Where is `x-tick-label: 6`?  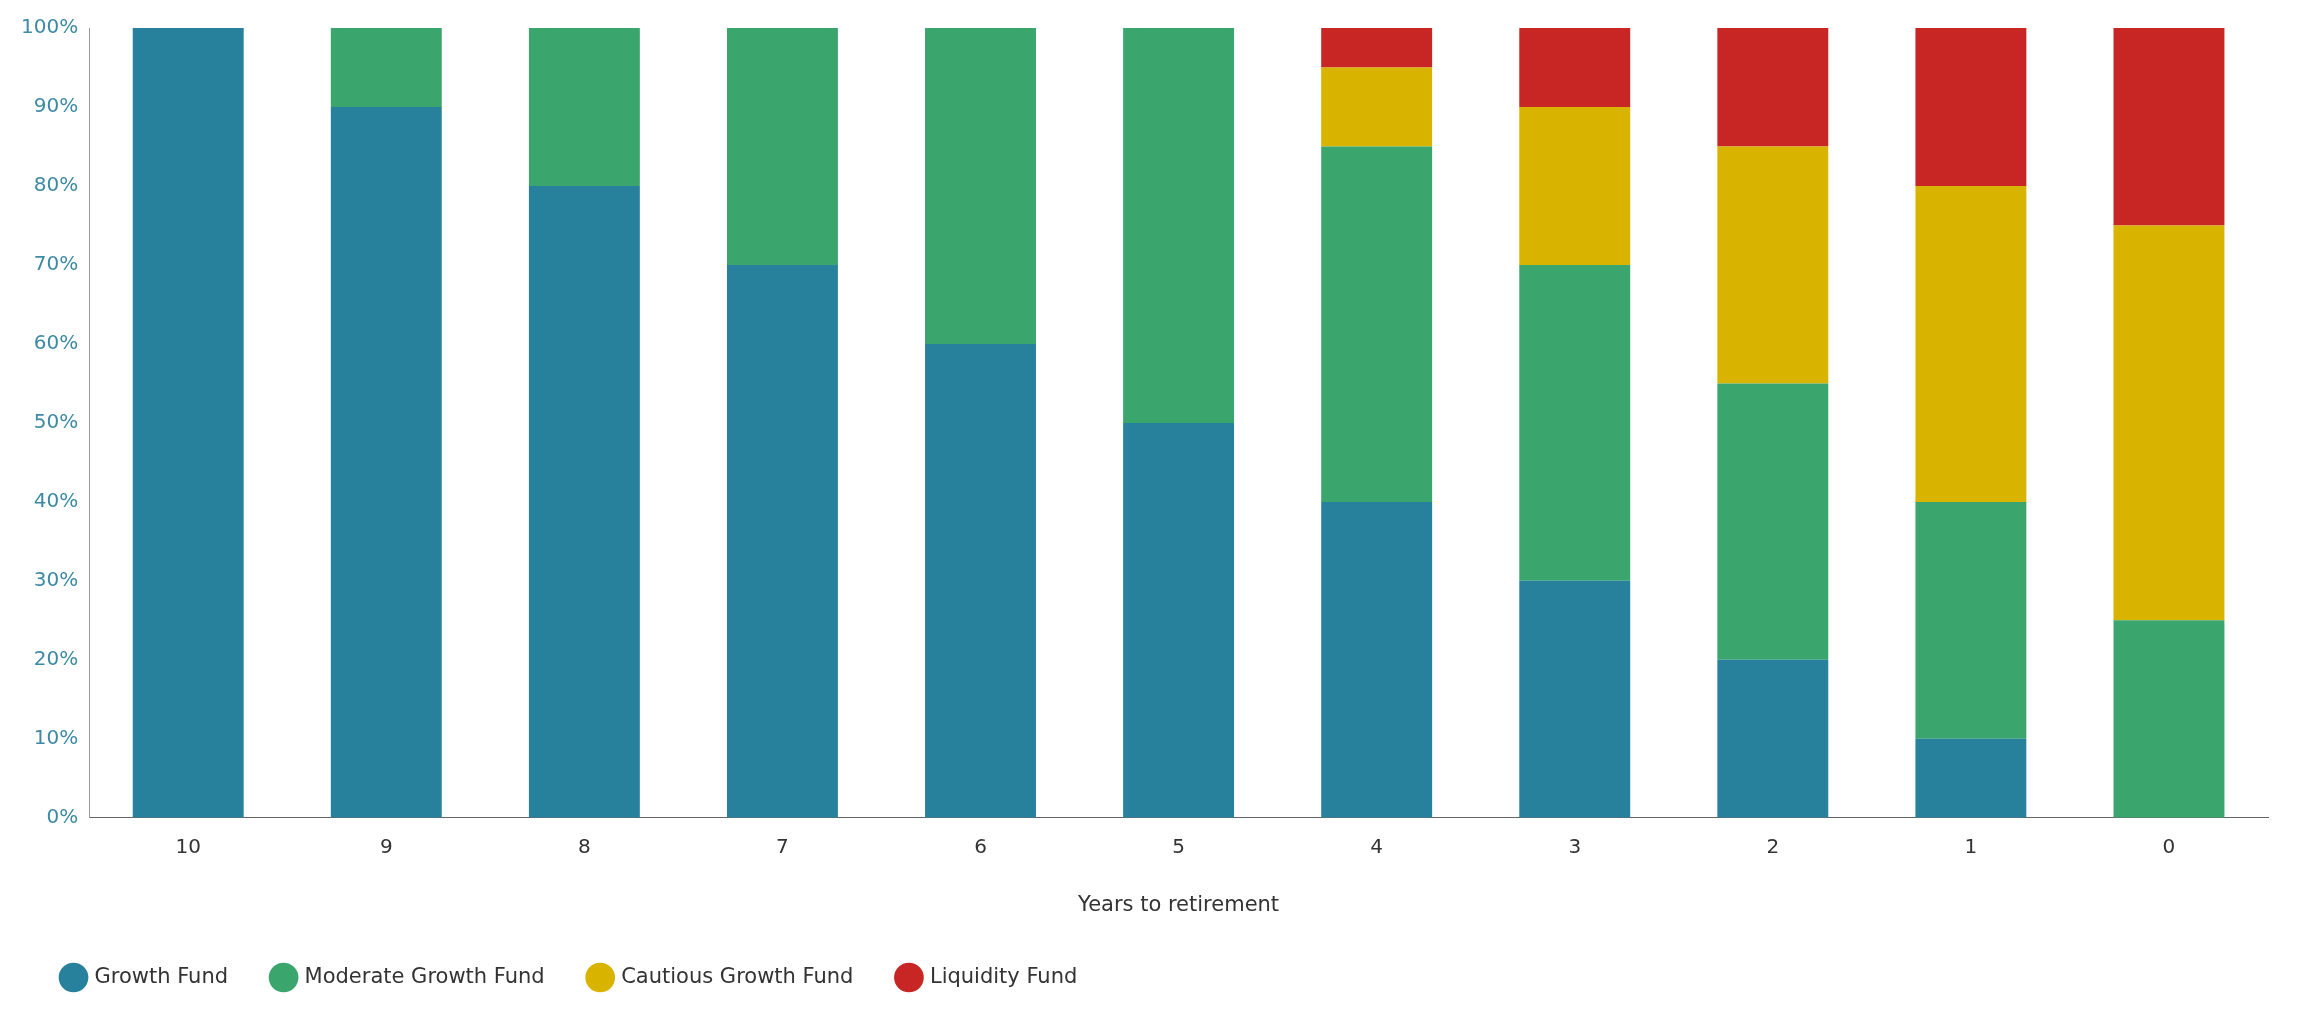
x-tick-label: 6 is located at coordinates (980, 846).